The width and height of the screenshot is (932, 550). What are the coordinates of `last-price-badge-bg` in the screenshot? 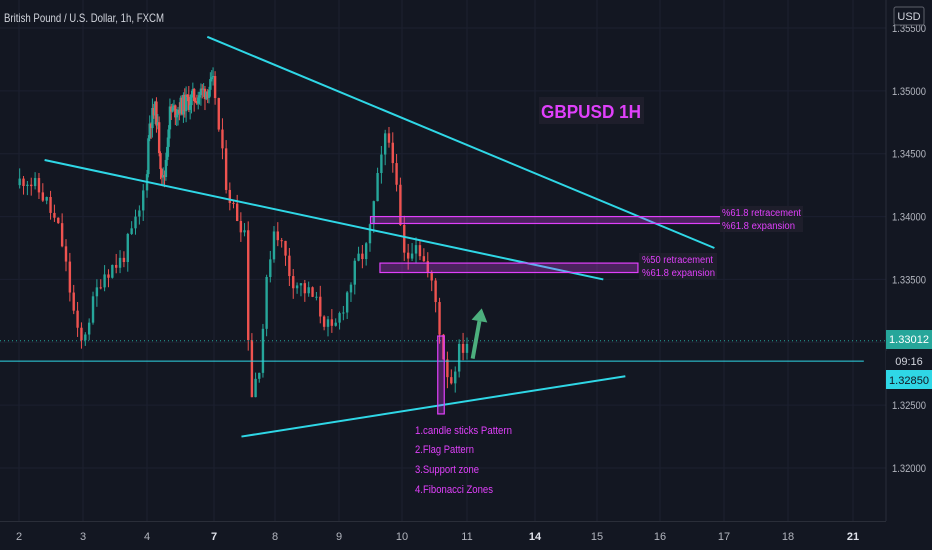 It's located at (909, 339).